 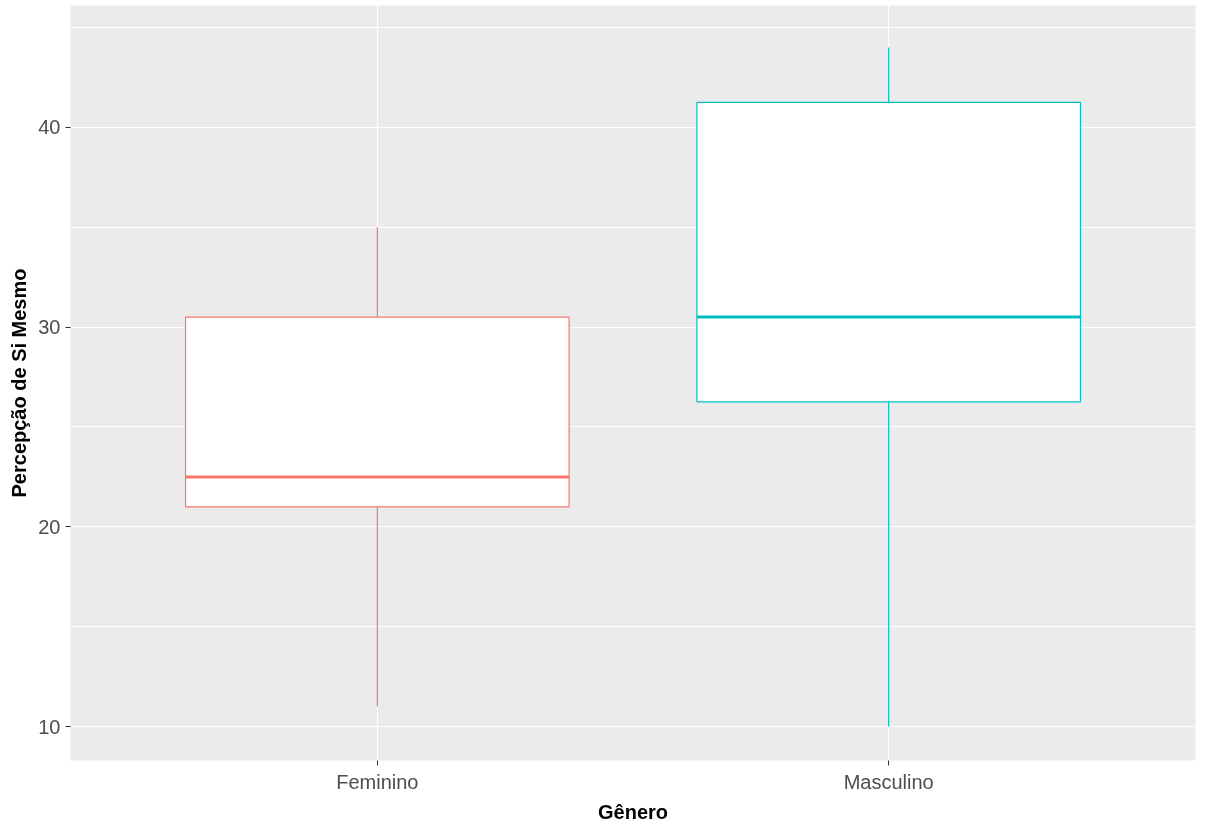 What do you see at coordinates (49, 127) in the screenshot?
I see `y-tick-label: 40` at bounding box center [49, 127].